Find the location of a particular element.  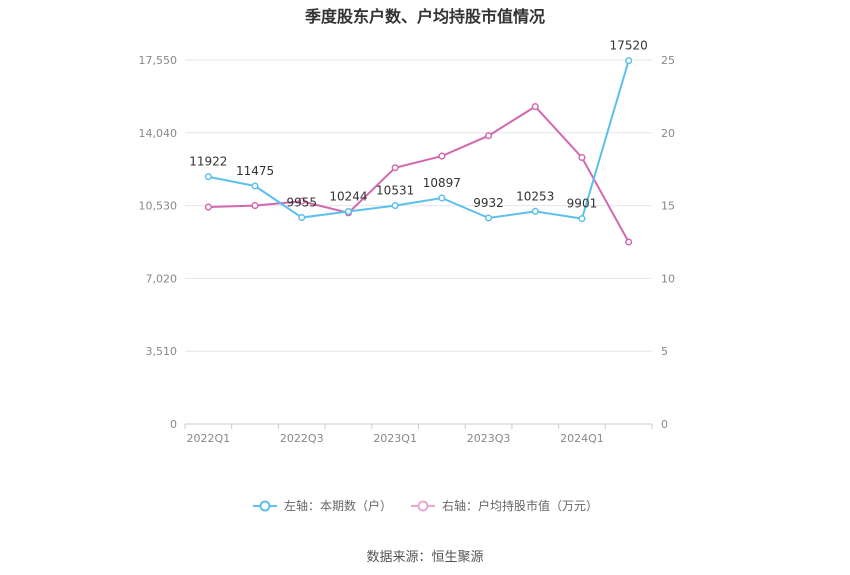

x-tick-label: 2022Q3 is located at coordinates (302, 438).